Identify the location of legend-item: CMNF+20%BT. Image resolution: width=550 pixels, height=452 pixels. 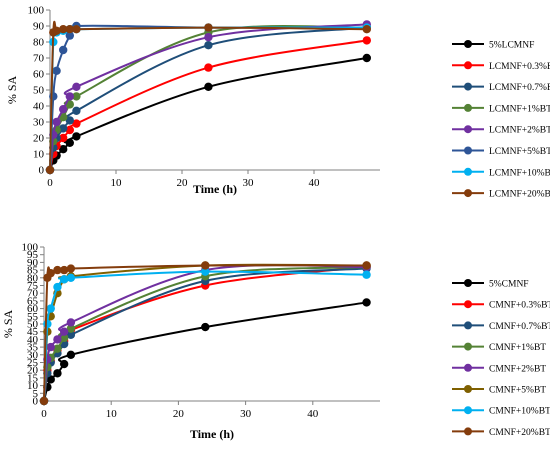
(501, 432).